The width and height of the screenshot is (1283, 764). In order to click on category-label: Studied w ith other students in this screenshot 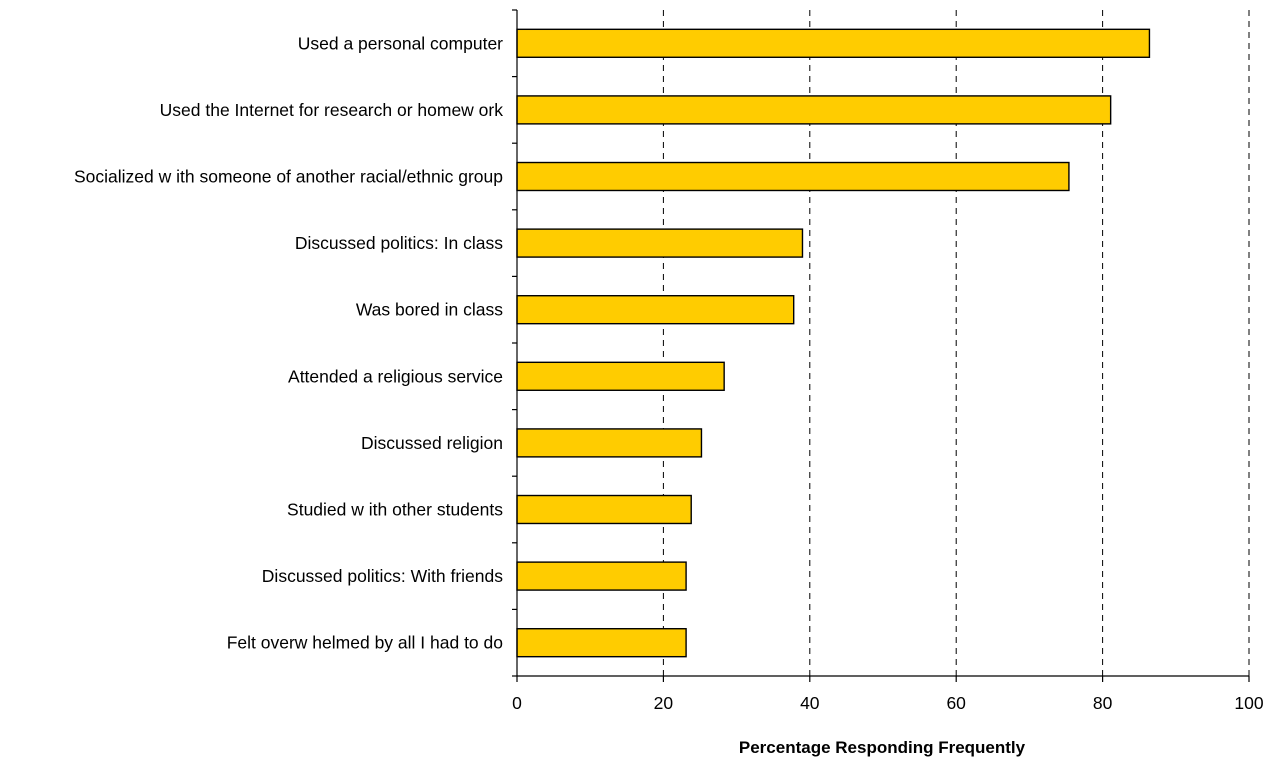, I will do `click(395, 510)`.